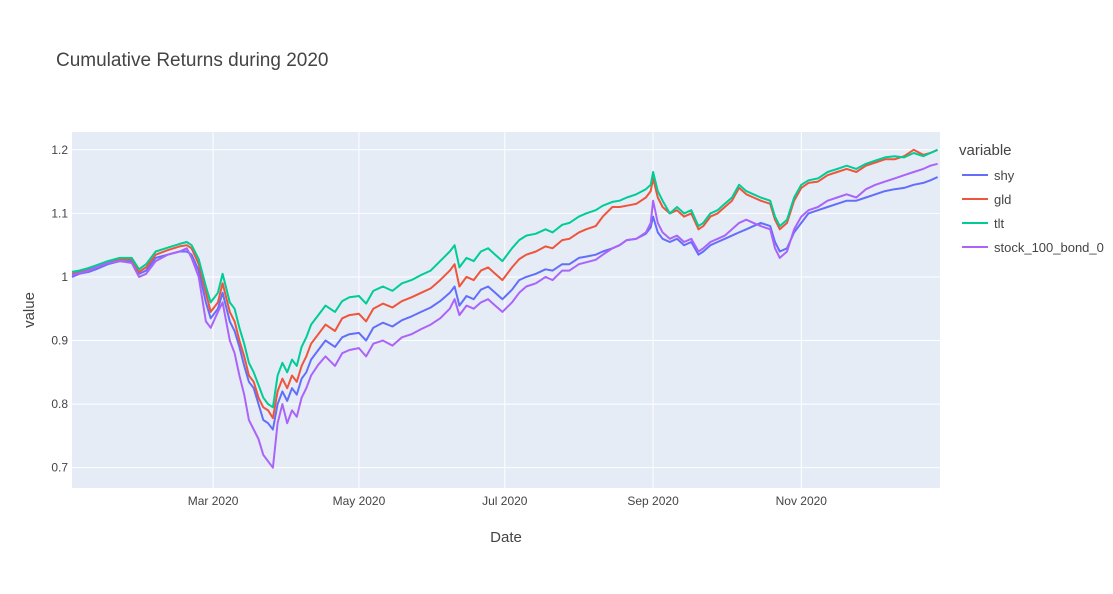  What do you see at coordinates (1049, 247) in the screenshot?
I see `legend-label: stock_100_bond_0` at bounding box center [1049, 247].